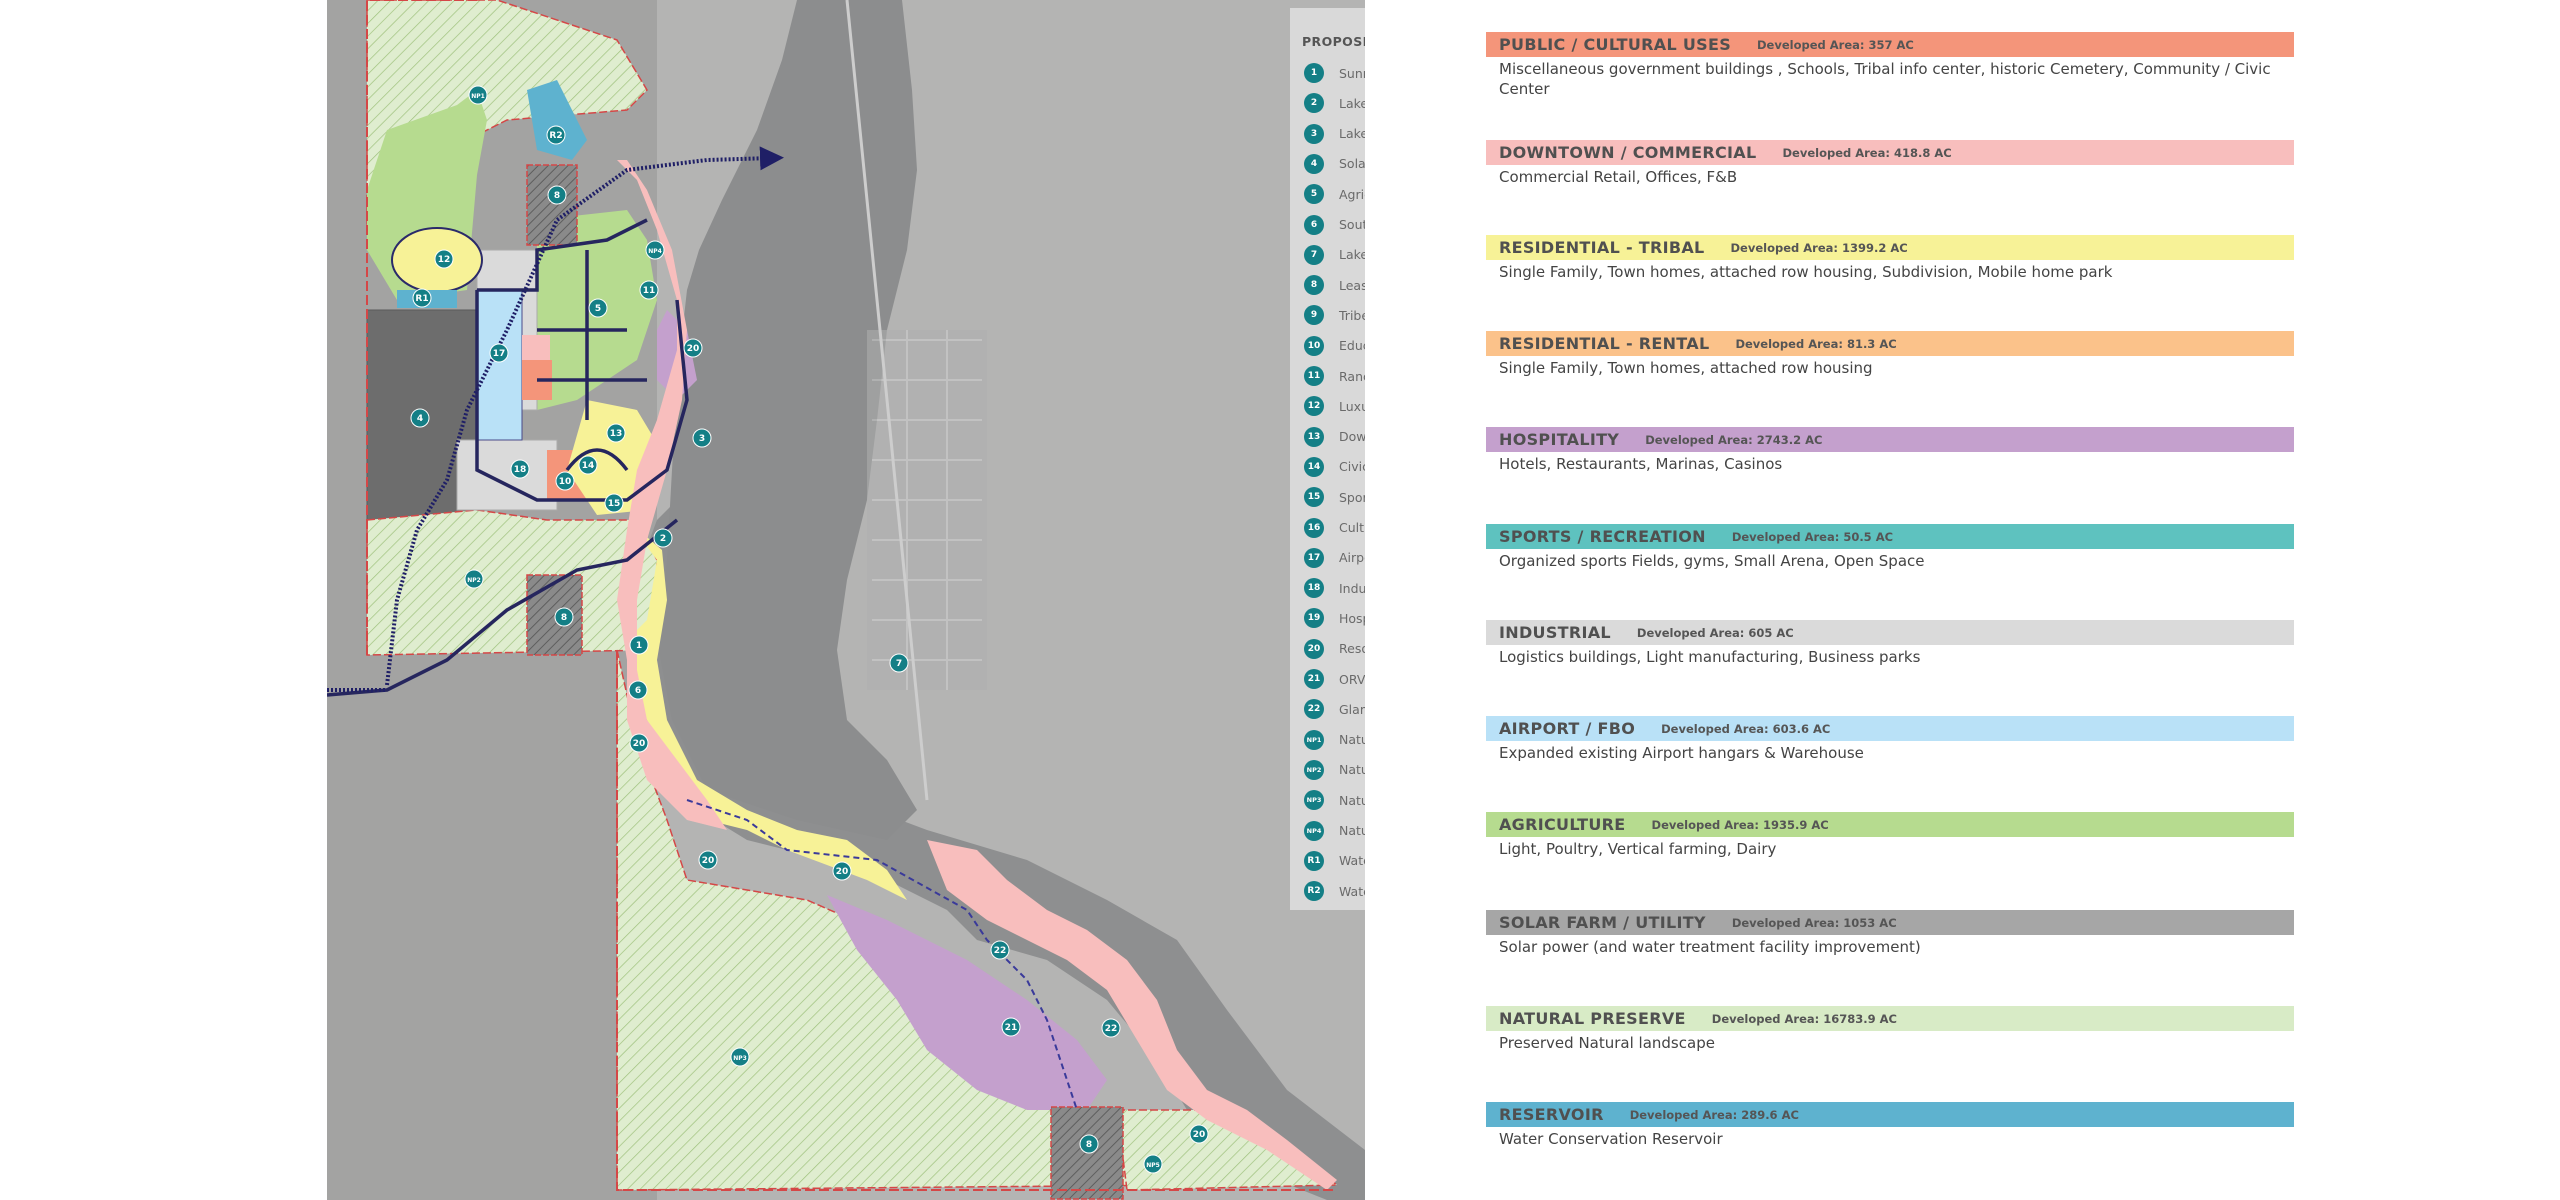 The image size is (2560, 1200). What do you see at coordinates (1334, 194) in the screenshot?
I see `legend-item: 5 Agricultural` at bounding box center [1334, 194].